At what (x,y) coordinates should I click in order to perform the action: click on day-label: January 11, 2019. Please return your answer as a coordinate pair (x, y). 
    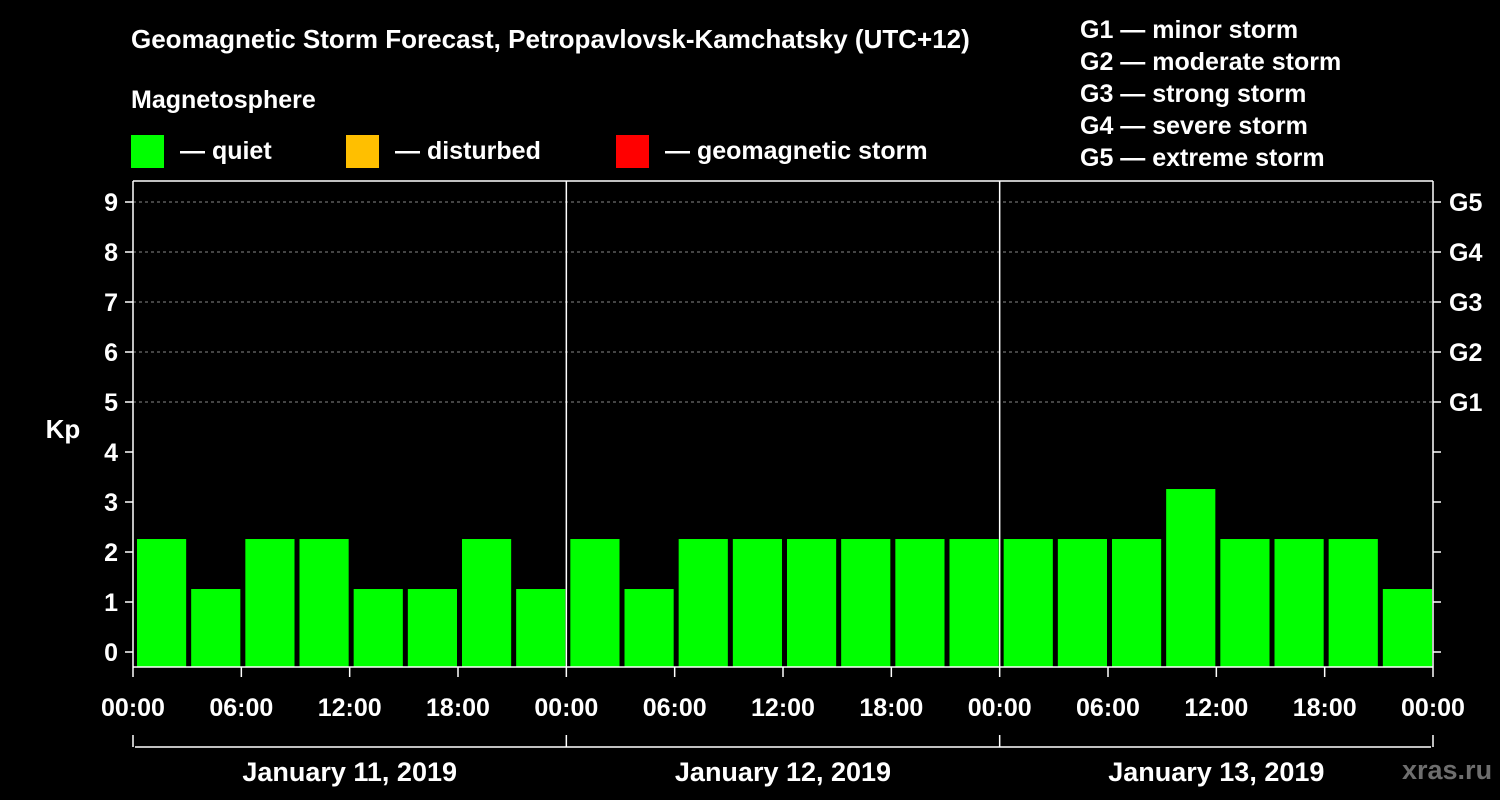
    Looking at the image, I should click on (349, 772).